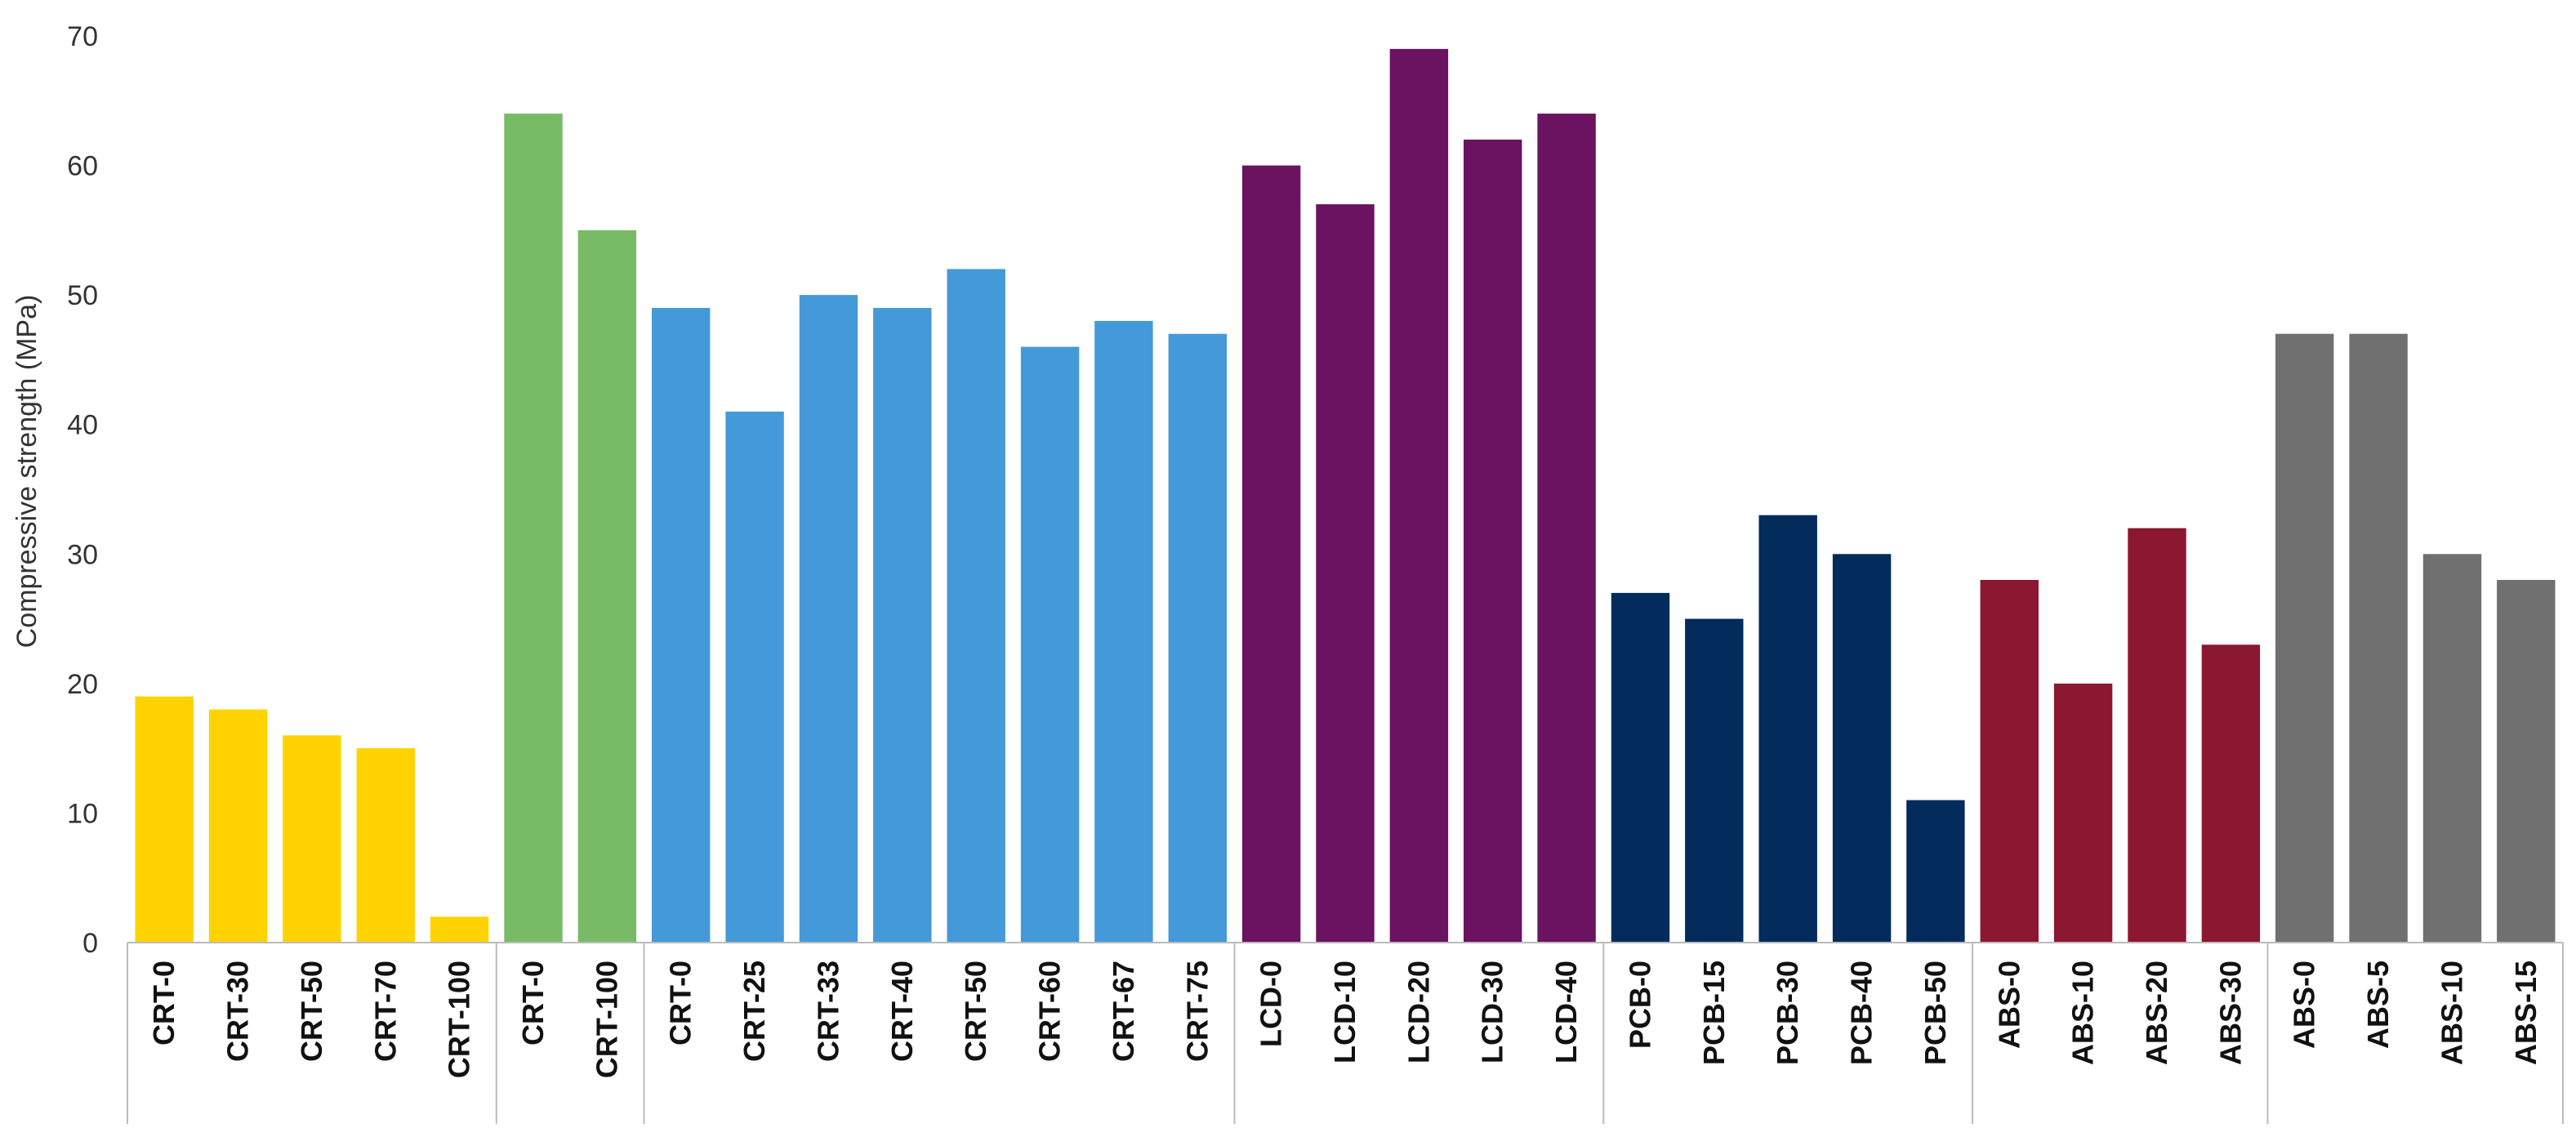 The width and height of the screenshot is (2576, 1128). I want to click on x-tick-label: PCB-15, so click(1714, 1013).